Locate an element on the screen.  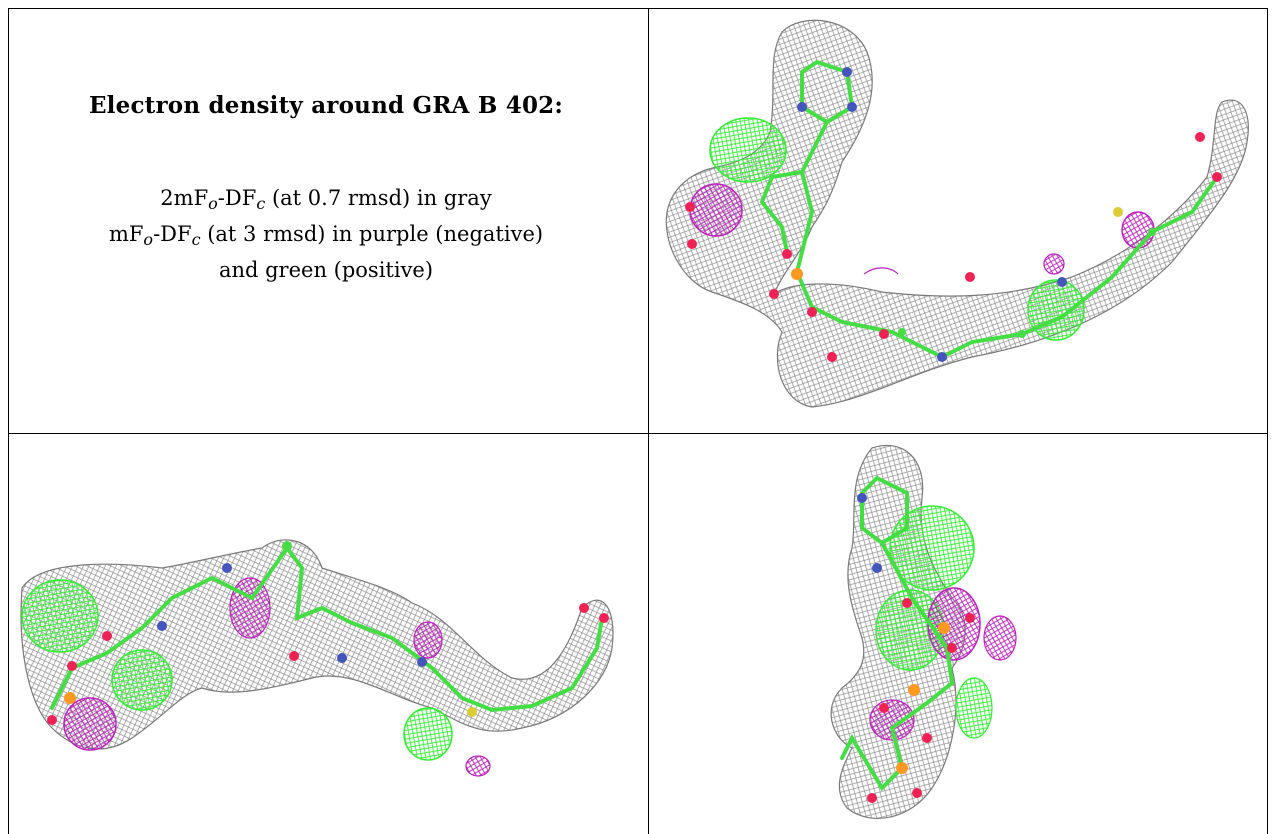
density-image-bottom-left is located at coordinates (317, 658).